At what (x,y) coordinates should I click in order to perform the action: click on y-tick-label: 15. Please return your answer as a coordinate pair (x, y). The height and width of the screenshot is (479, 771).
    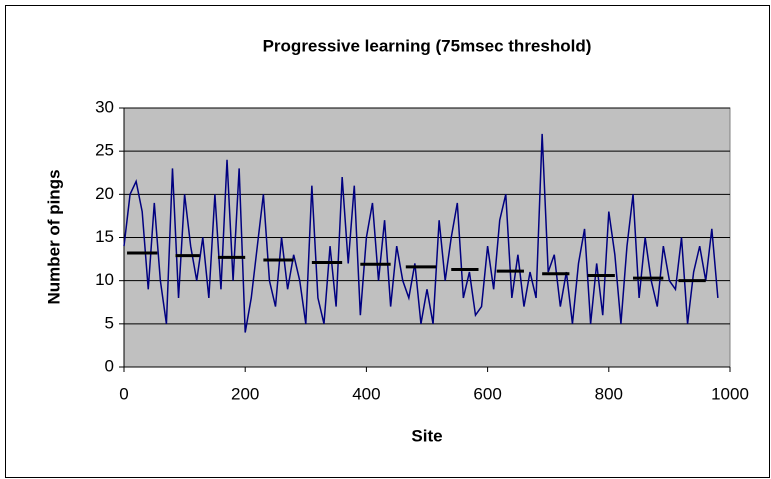
    Looking at the image, I should click on (104, 236).